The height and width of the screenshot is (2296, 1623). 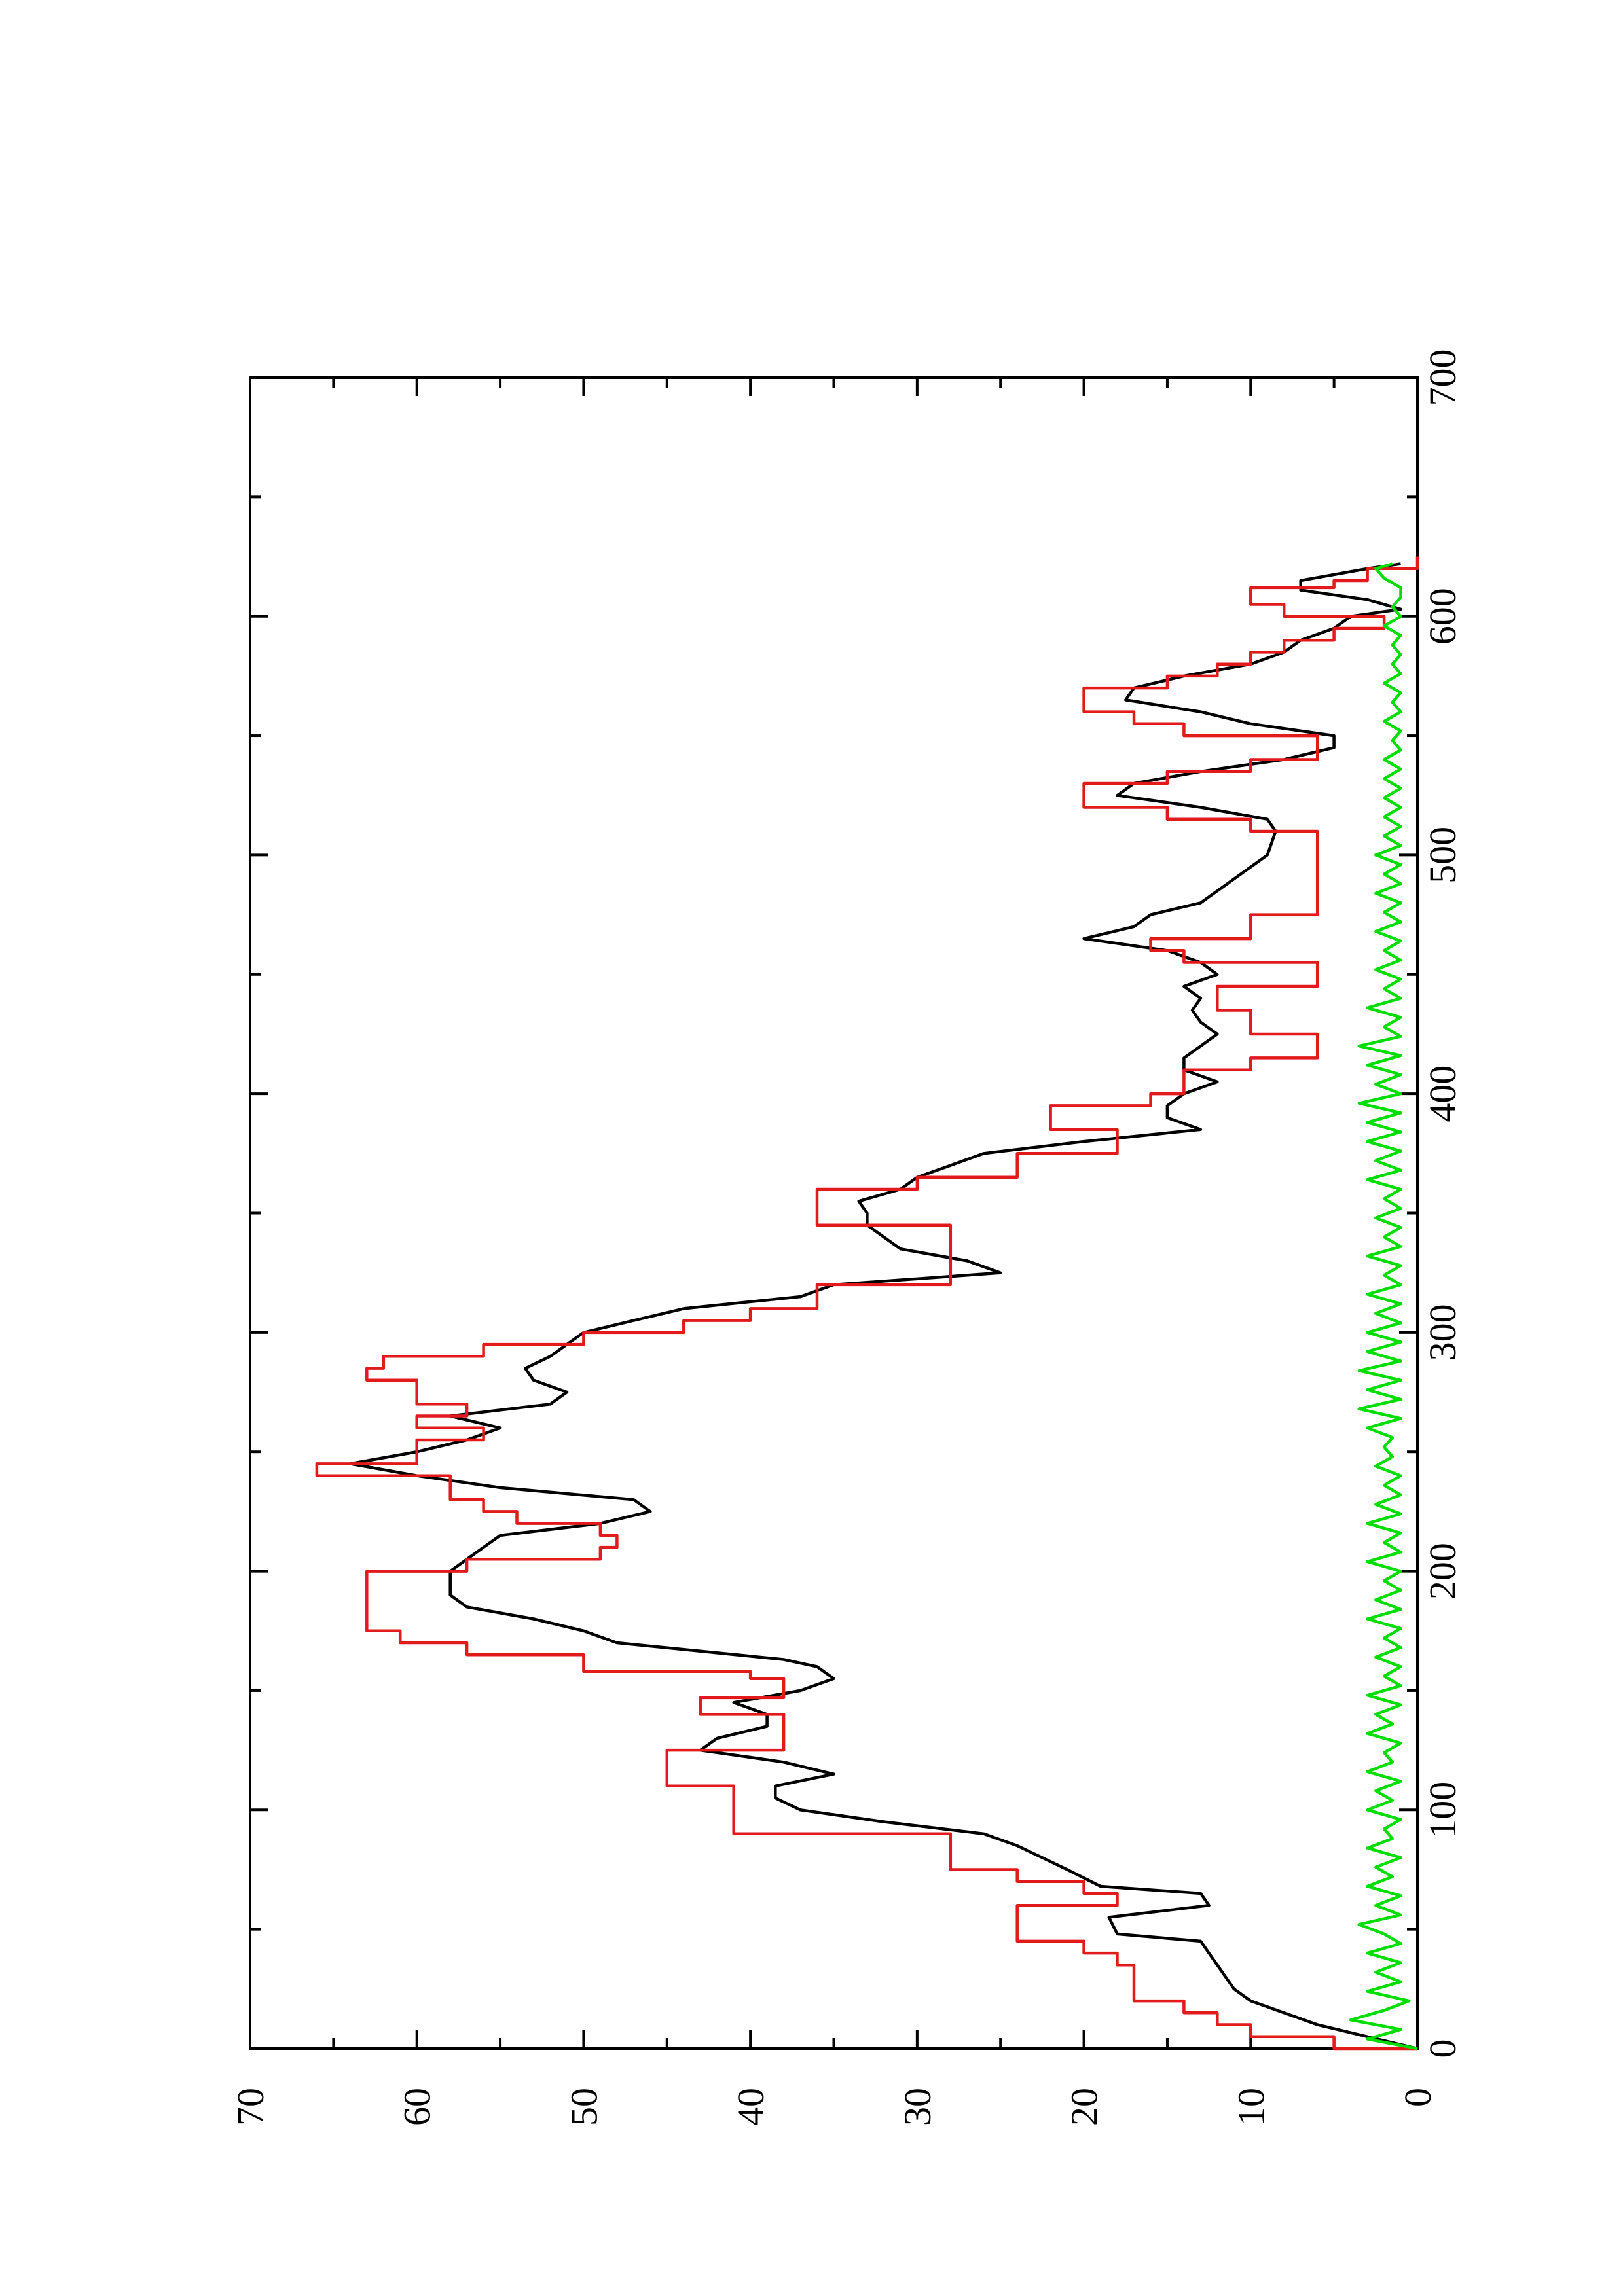 I want to click on y-tick-label: 0, so click(x=1417, y=2097).